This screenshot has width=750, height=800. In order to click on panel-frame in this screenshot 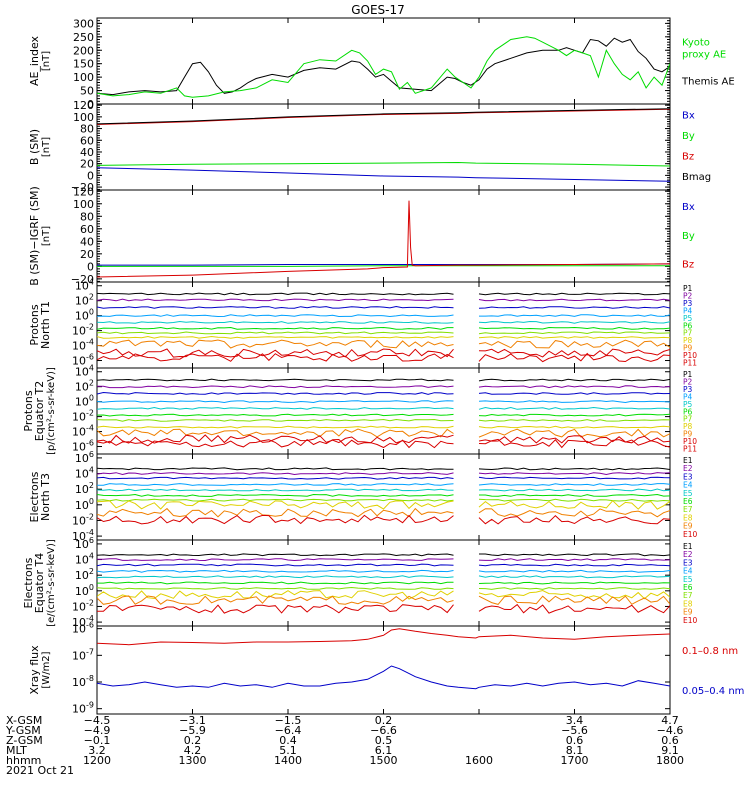, I will do `click(383, 236)`.